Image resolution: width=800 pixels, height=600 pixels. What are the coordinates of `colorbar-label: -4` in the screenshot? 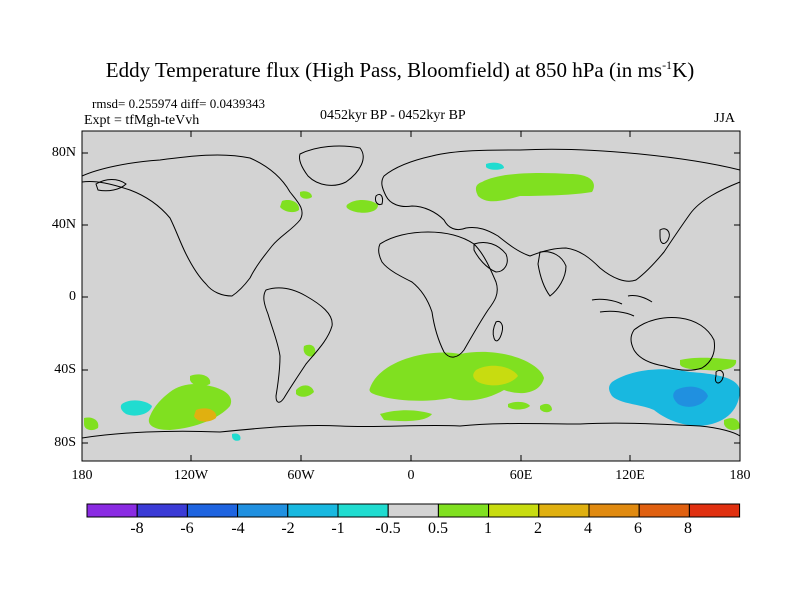 It's located at (238, 528).